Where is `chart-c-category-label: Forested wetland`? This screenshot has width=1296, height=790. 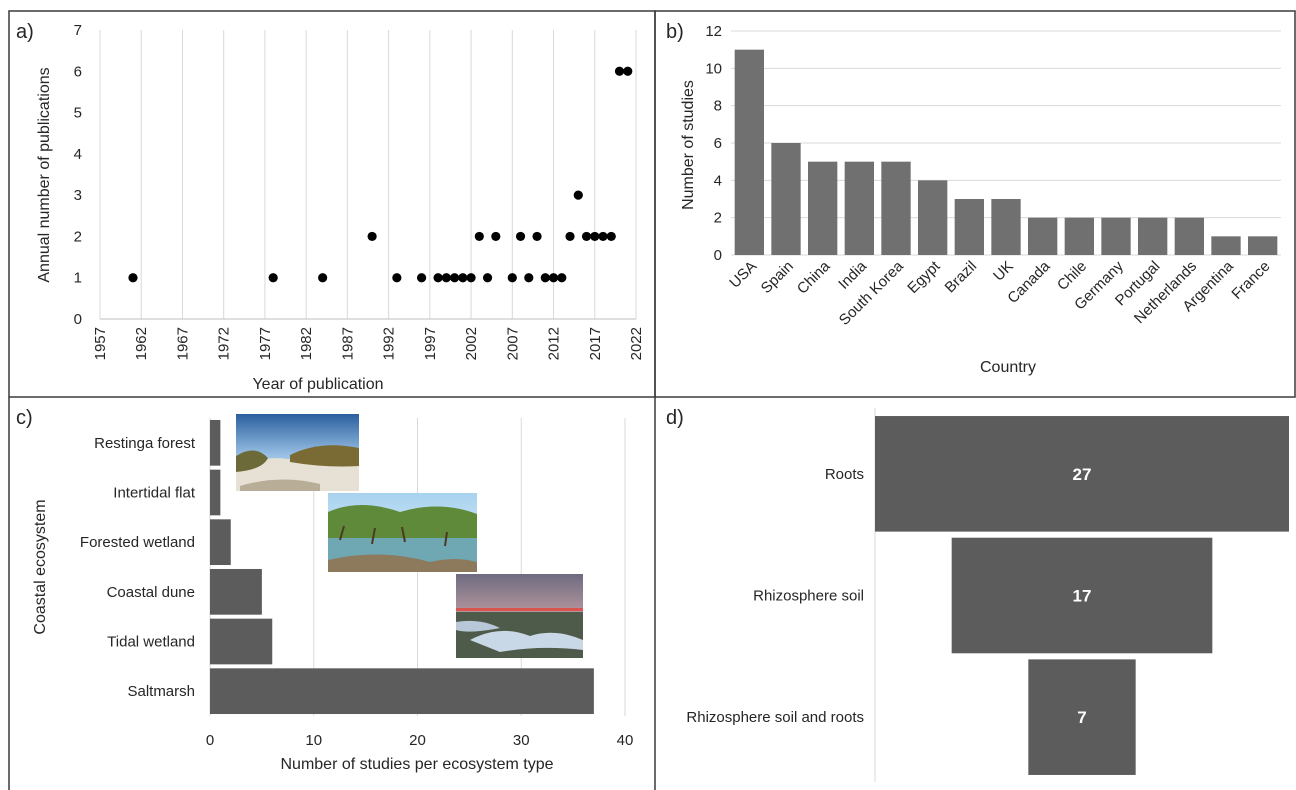
chart-c-category-label: Forested wetland is located at coordinates (137, 542).